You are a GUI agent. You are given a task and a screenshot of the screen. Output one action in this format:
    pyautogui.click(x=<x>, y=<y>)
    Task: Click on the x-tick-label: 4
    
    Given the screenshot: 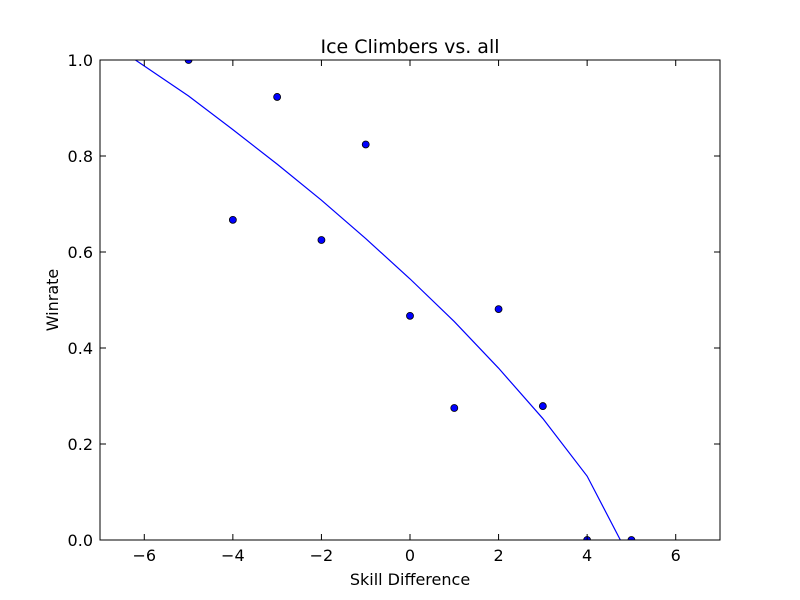 What is the action you would take?
    pyautogui.click(x=587, y=555)
    